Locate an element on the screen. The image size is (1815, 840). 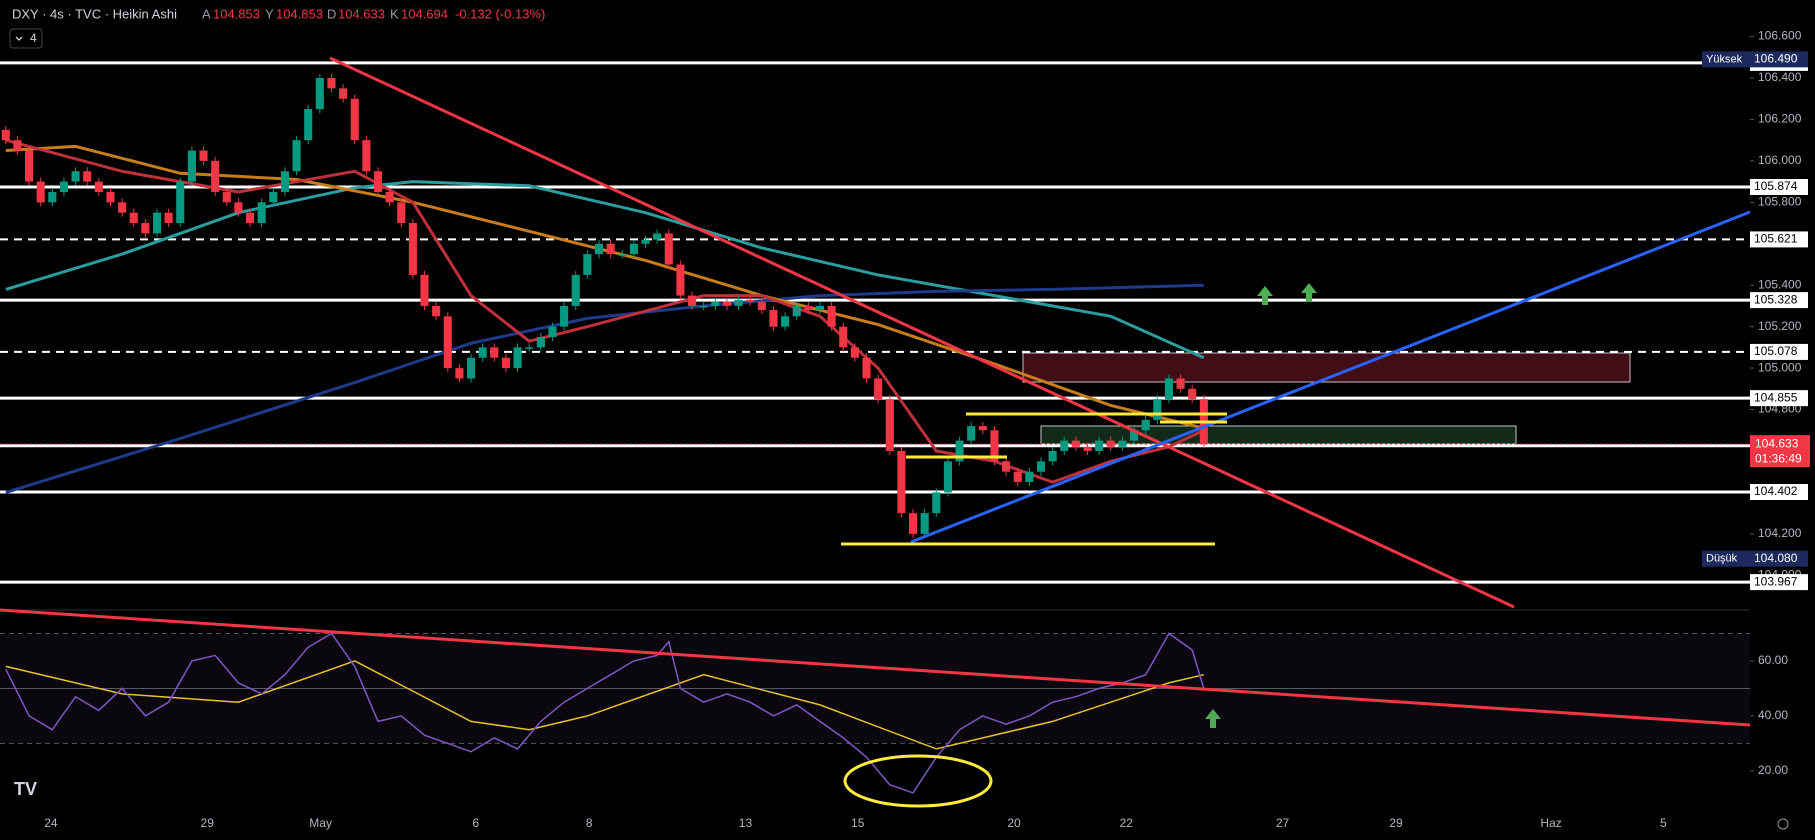
price-tick-label: 105.000 is located at coordinates (1780, 367).